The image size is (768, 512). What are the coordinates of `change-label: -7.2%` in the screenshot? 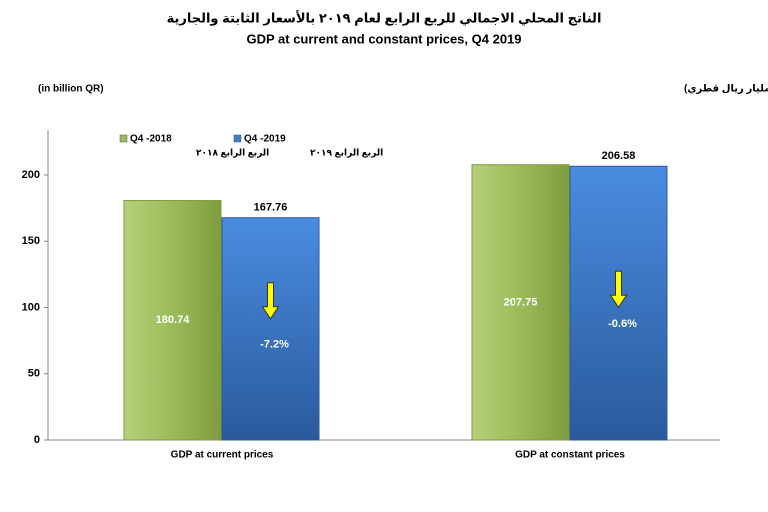 It's located at (274, 345).